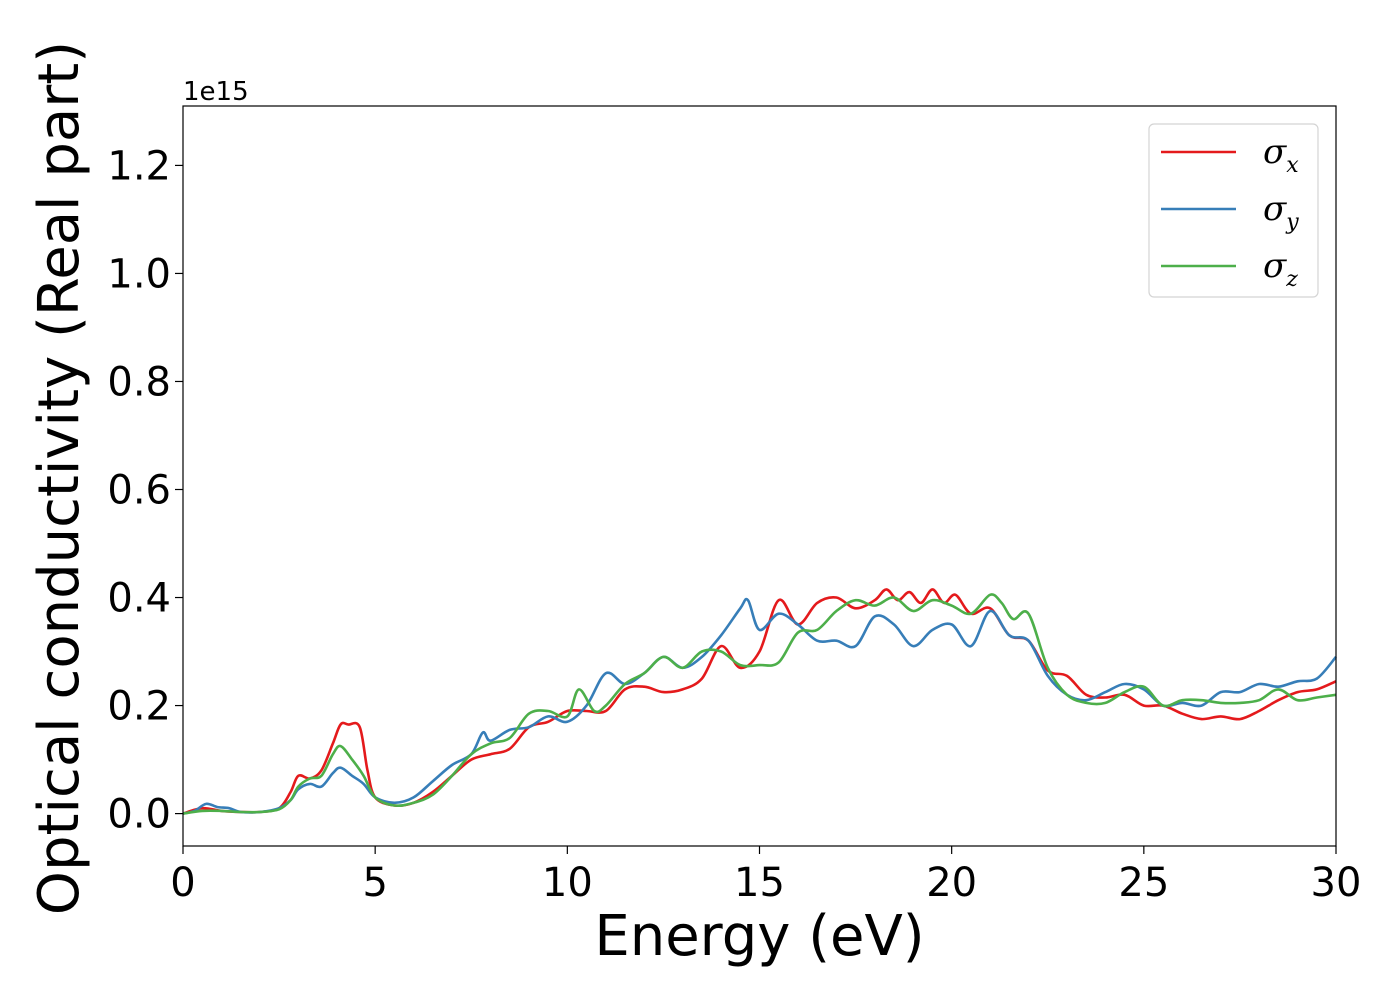 Image resolution: width=1400 pixels, height=1000 pixels. What do you see at coordinates (139, 274) in the screenshot?
I see `y-tick-label: 1.0` at bounding box center [139, 274].